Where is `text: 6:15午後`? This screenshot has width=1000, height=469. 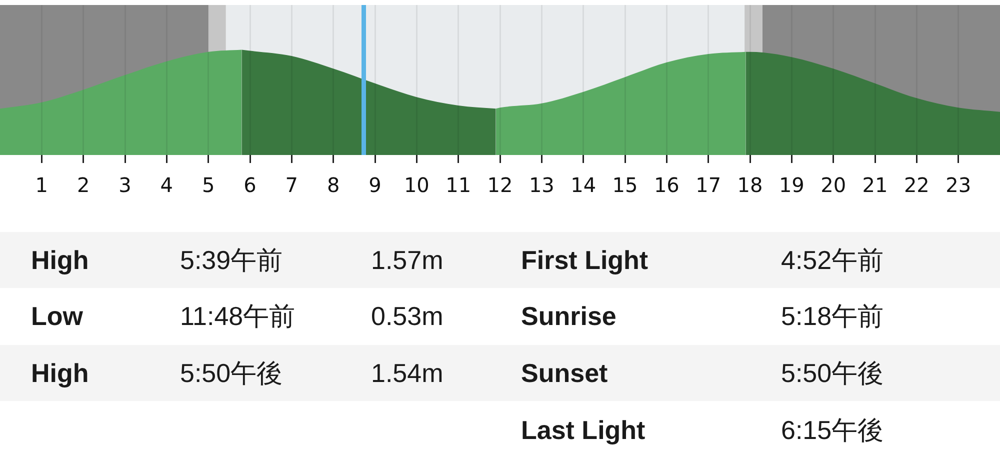
text: 6:15午後 is located at coordinates (832, 430).